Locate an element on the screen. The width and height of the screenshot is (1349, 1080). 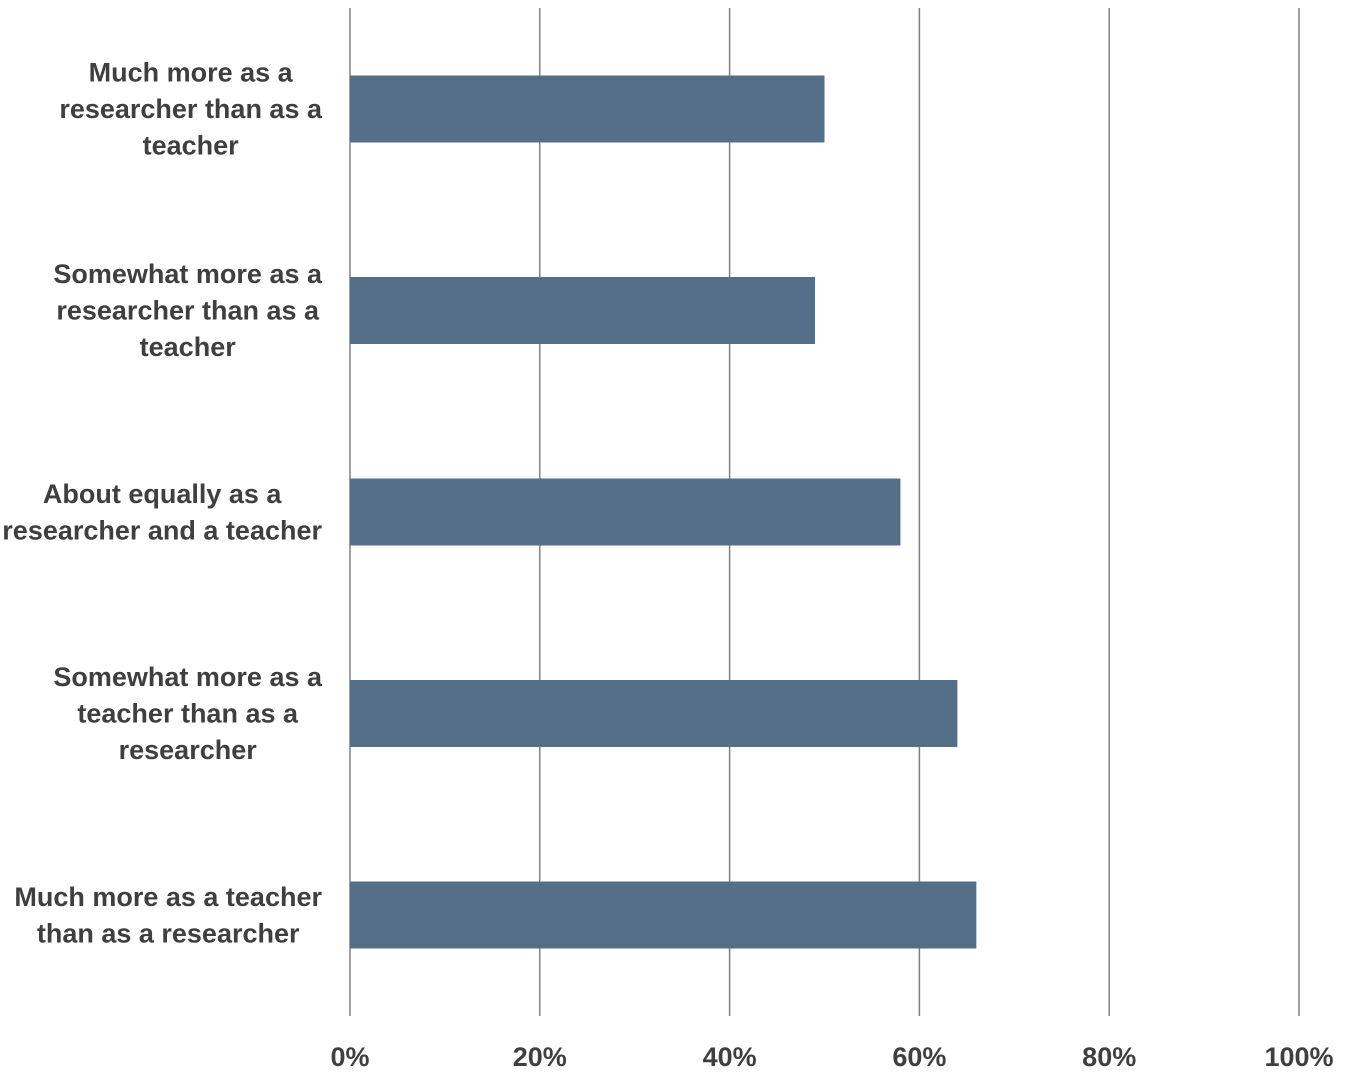
category-label-line: Much more as a teacher is located at coordinates (168, 897).